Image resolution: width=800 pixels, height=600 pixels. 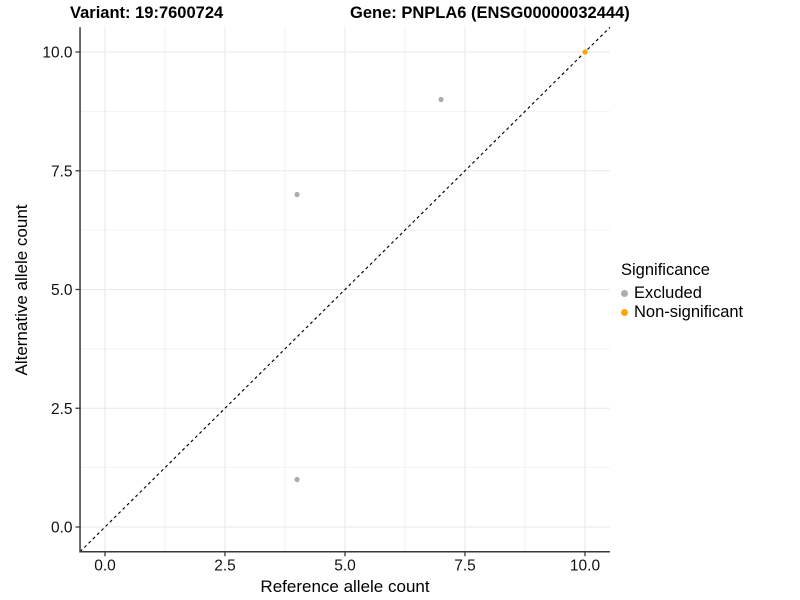 What do you see at coordinates (62, 409) in the screenshot?
I see `y-tick-label: 2.5` at bounding box center [62, 409].